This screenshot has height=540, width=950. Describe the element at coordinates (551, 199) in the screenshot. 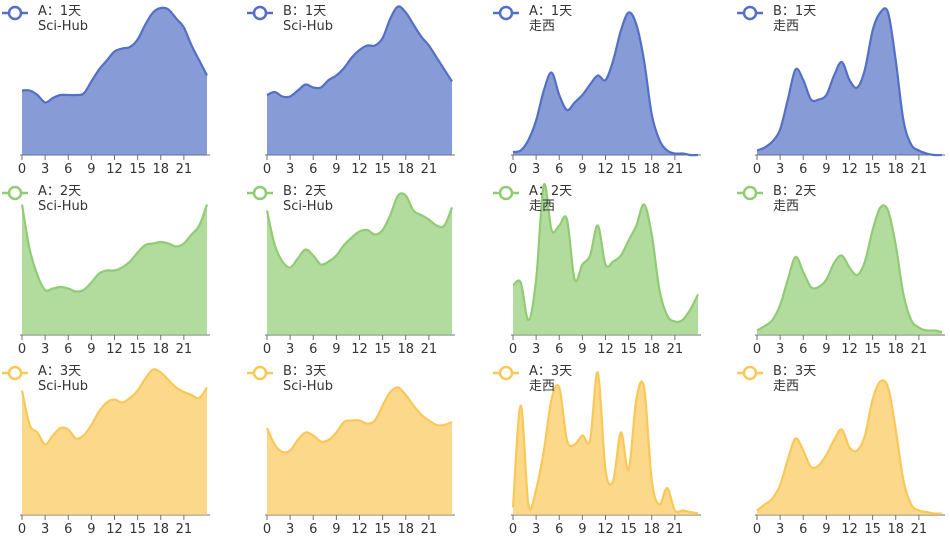

I see `legend-label: A：2天 走西` at that location.